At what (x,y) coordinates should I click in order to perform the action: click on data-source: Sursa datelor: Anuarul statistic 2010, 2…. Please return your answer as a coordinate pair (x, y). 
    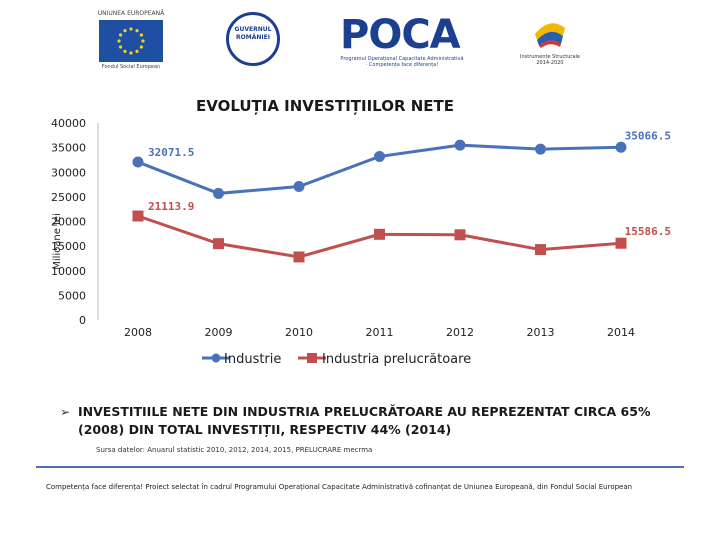
    Looking at the image, I should click on (234, 450).